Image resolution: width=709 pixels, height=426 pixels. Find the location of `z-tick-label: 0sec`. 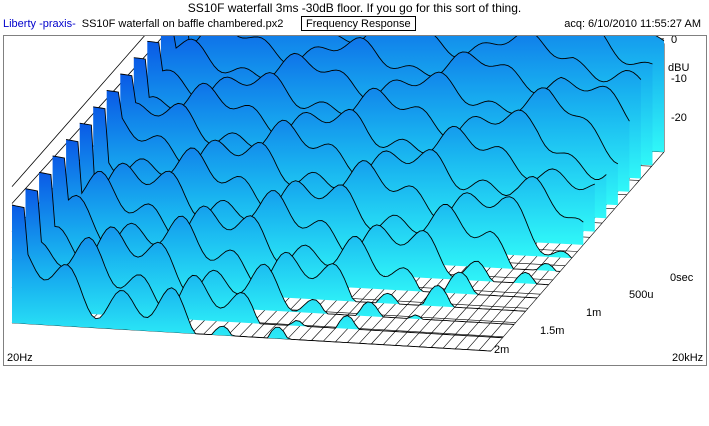

z-tick-label: 0sec is located at coordinates (682, 278).